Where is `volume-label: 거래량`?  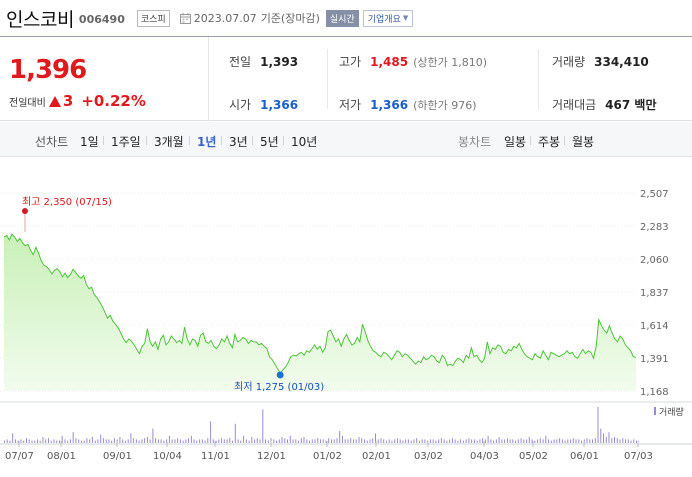 volume-label: 거래량 is located at coordinates (569, 62).